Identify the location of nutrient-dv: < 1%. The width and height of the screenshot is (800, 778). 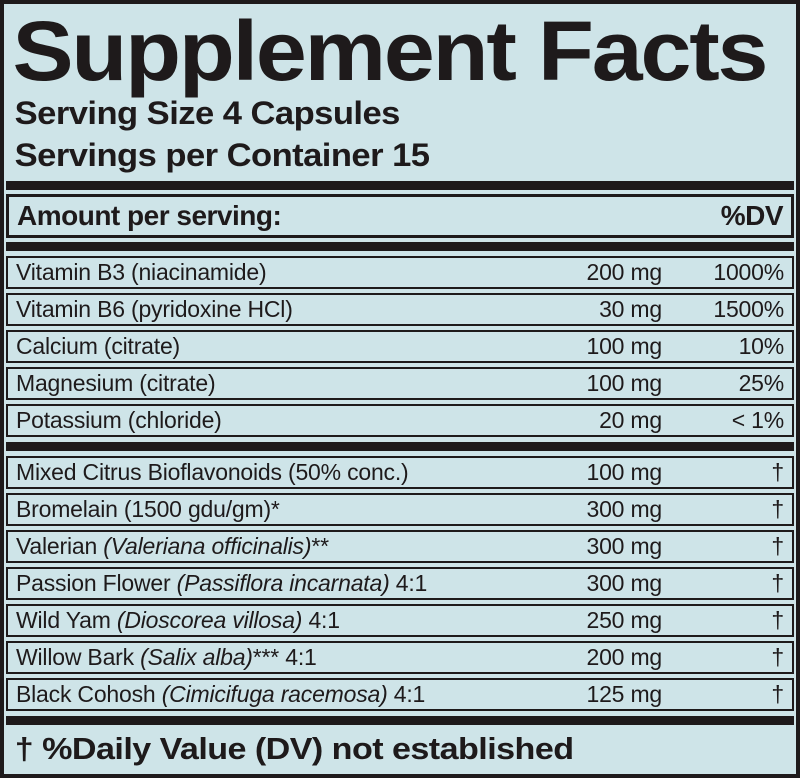
(757, 420).